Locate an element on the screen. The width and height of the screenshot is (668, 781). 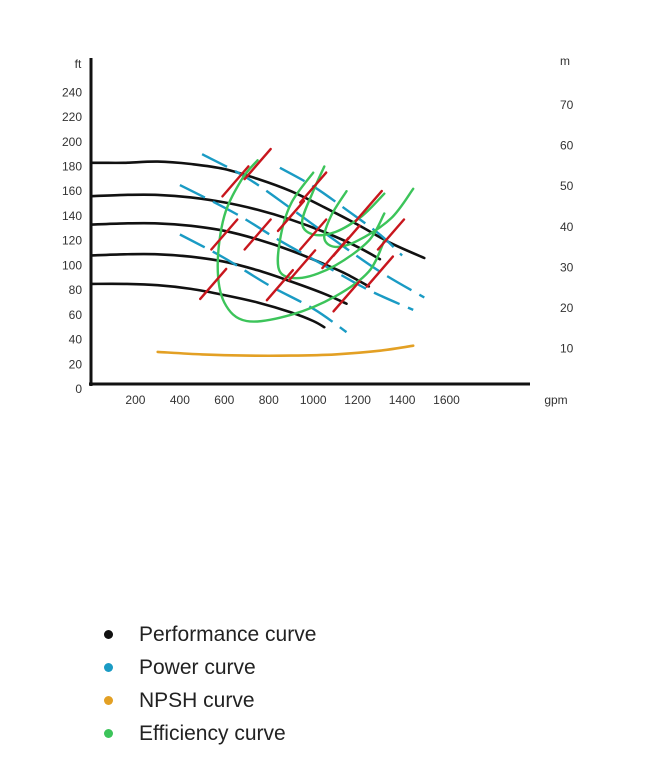
y-right-tick-label: 60 is located at coordinates (567, 146).